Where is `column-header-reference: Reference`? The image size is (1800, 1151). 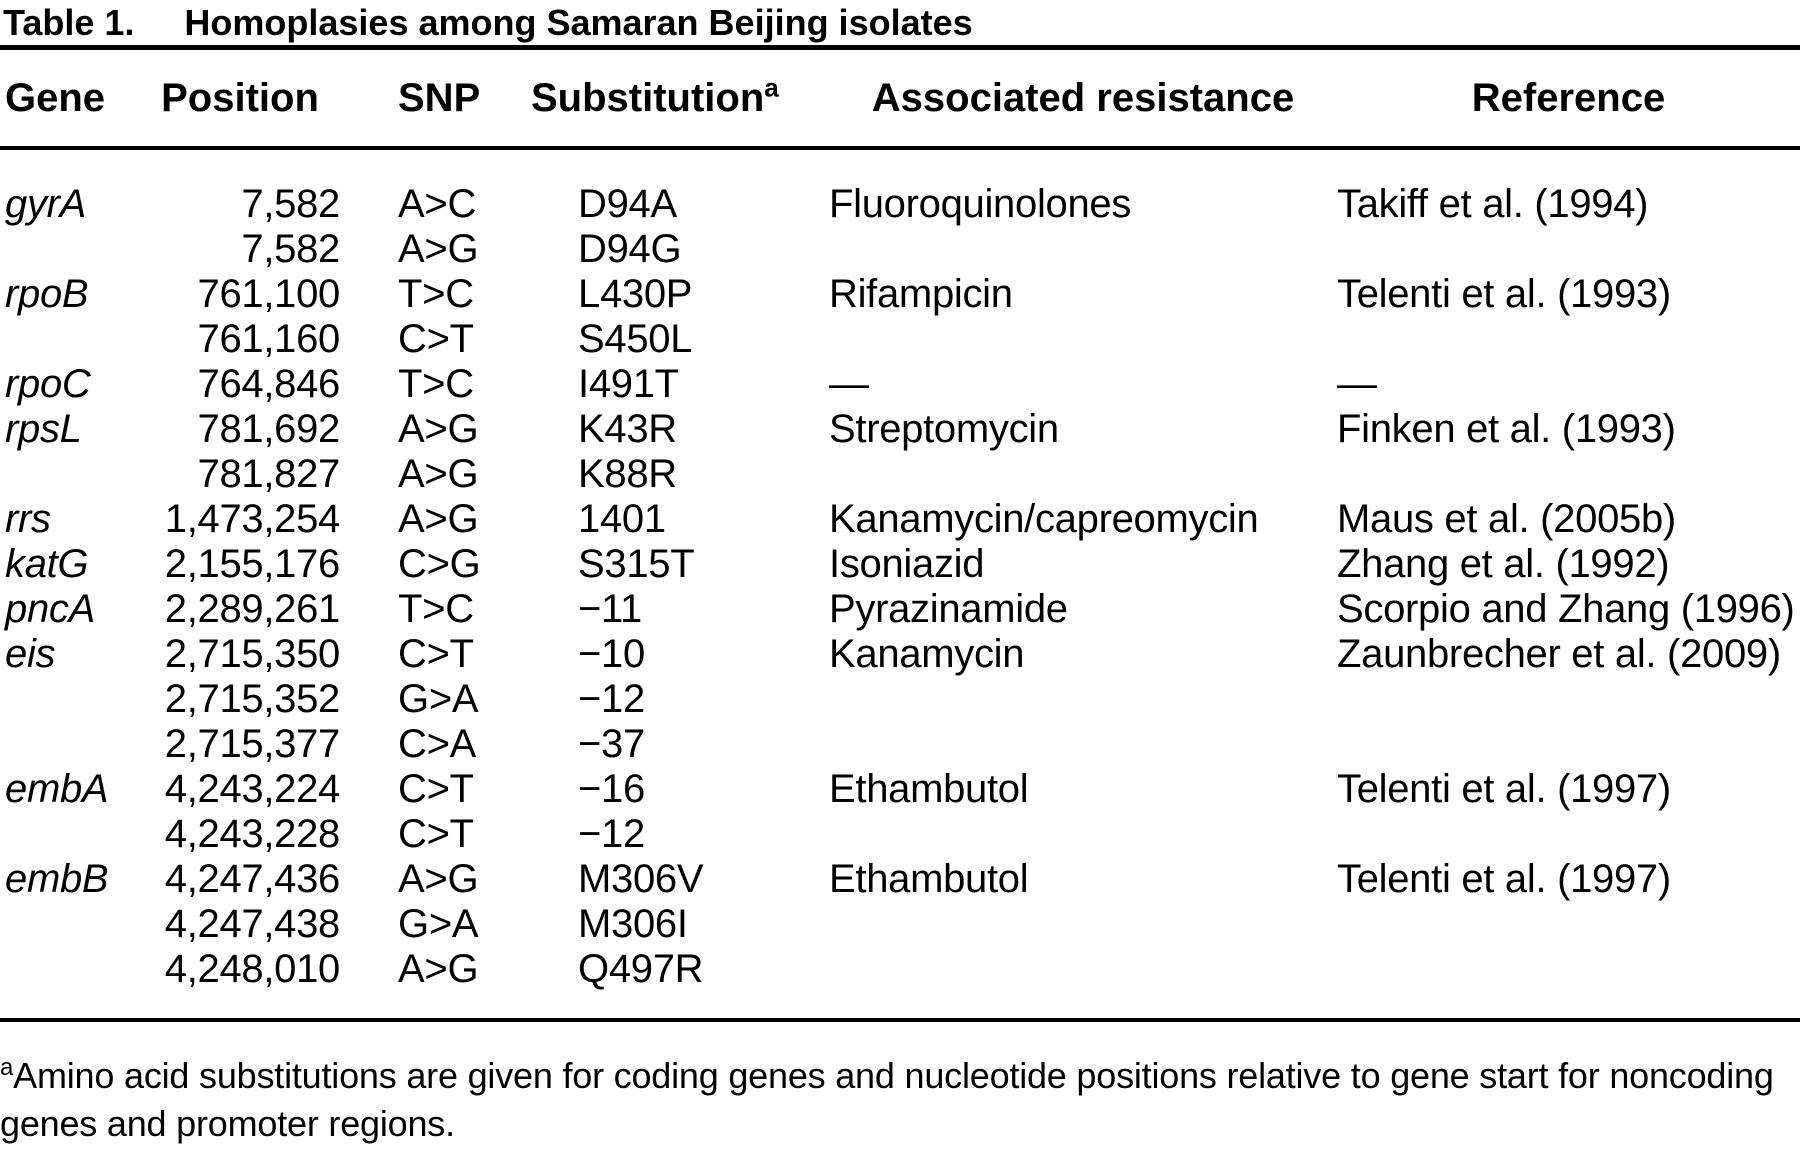 column-header-reference: Reference is located at coordinates (1568, 97).